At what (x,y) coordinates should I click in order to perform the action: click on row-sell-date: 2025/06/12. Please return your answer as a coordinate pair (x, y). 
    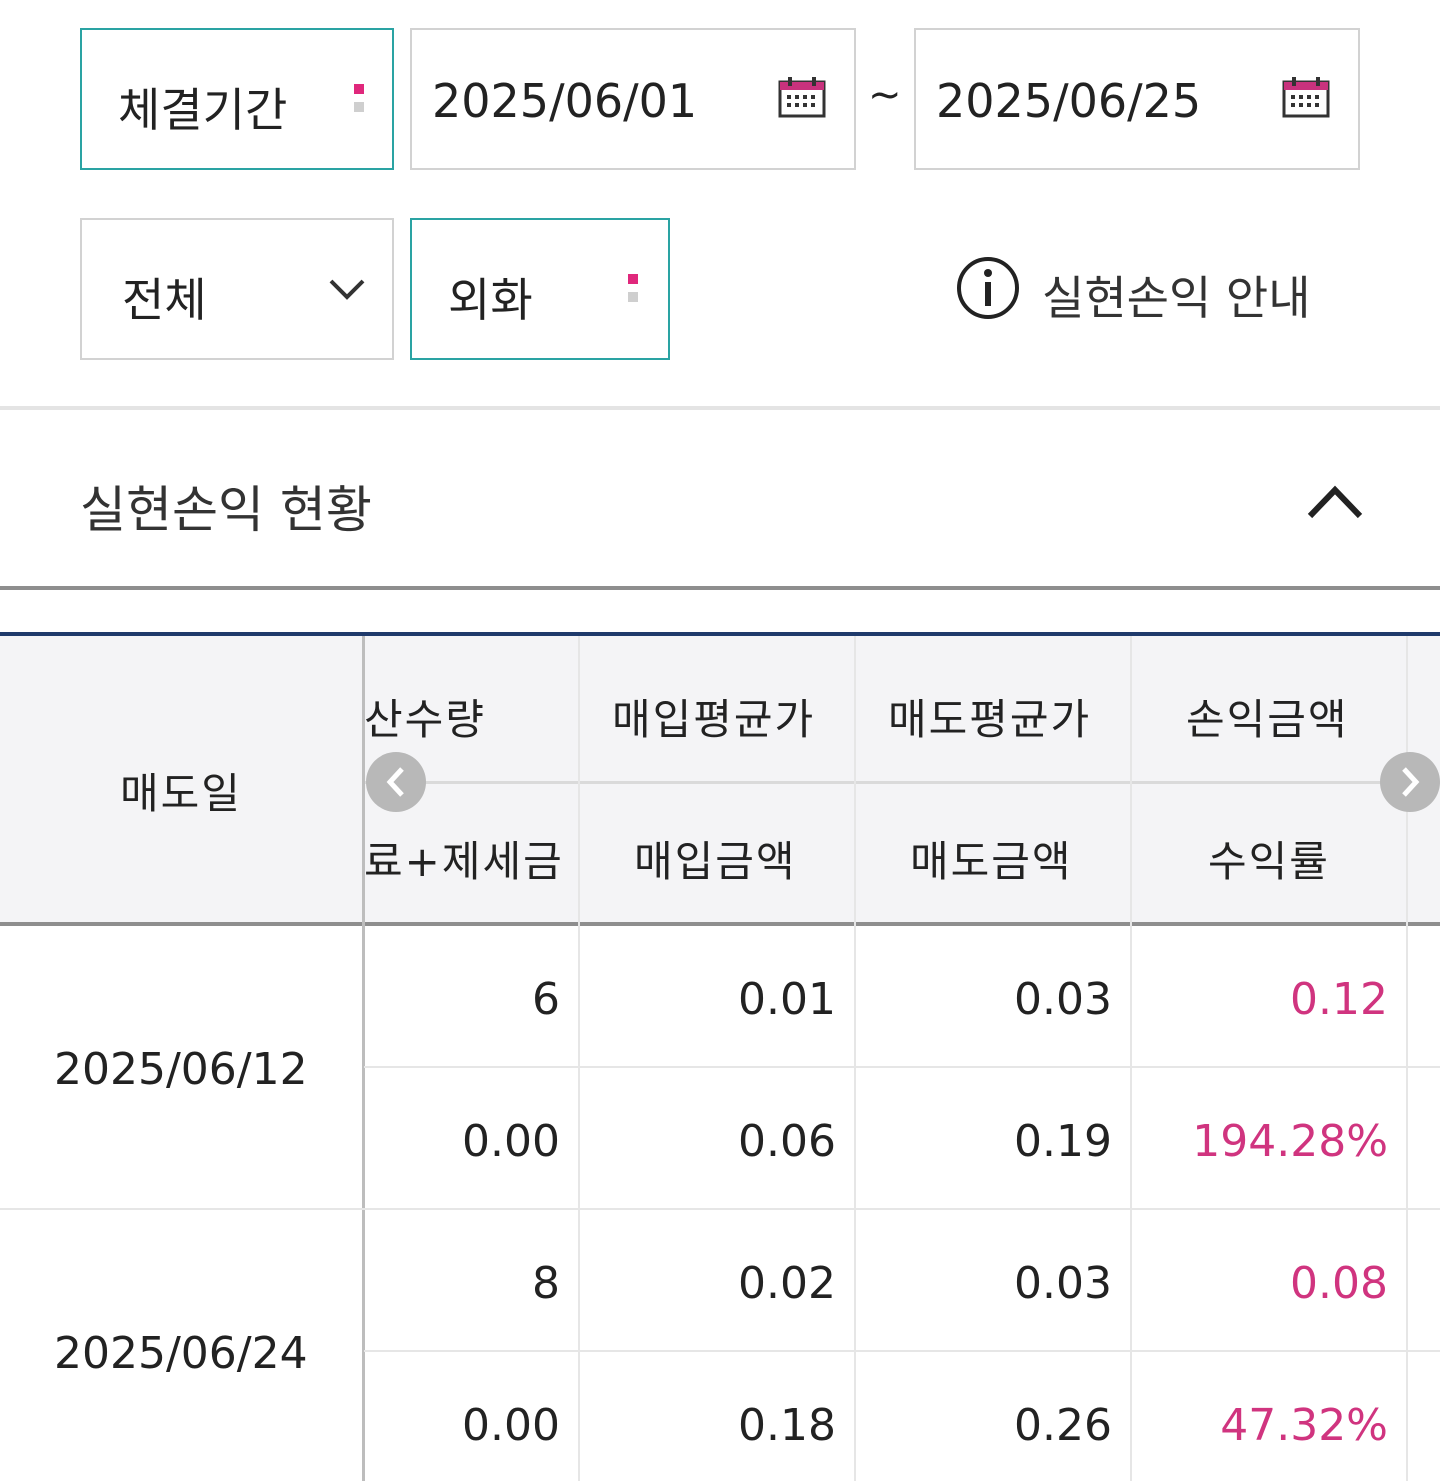
    Looking at the image, I should click on (181, 1069).